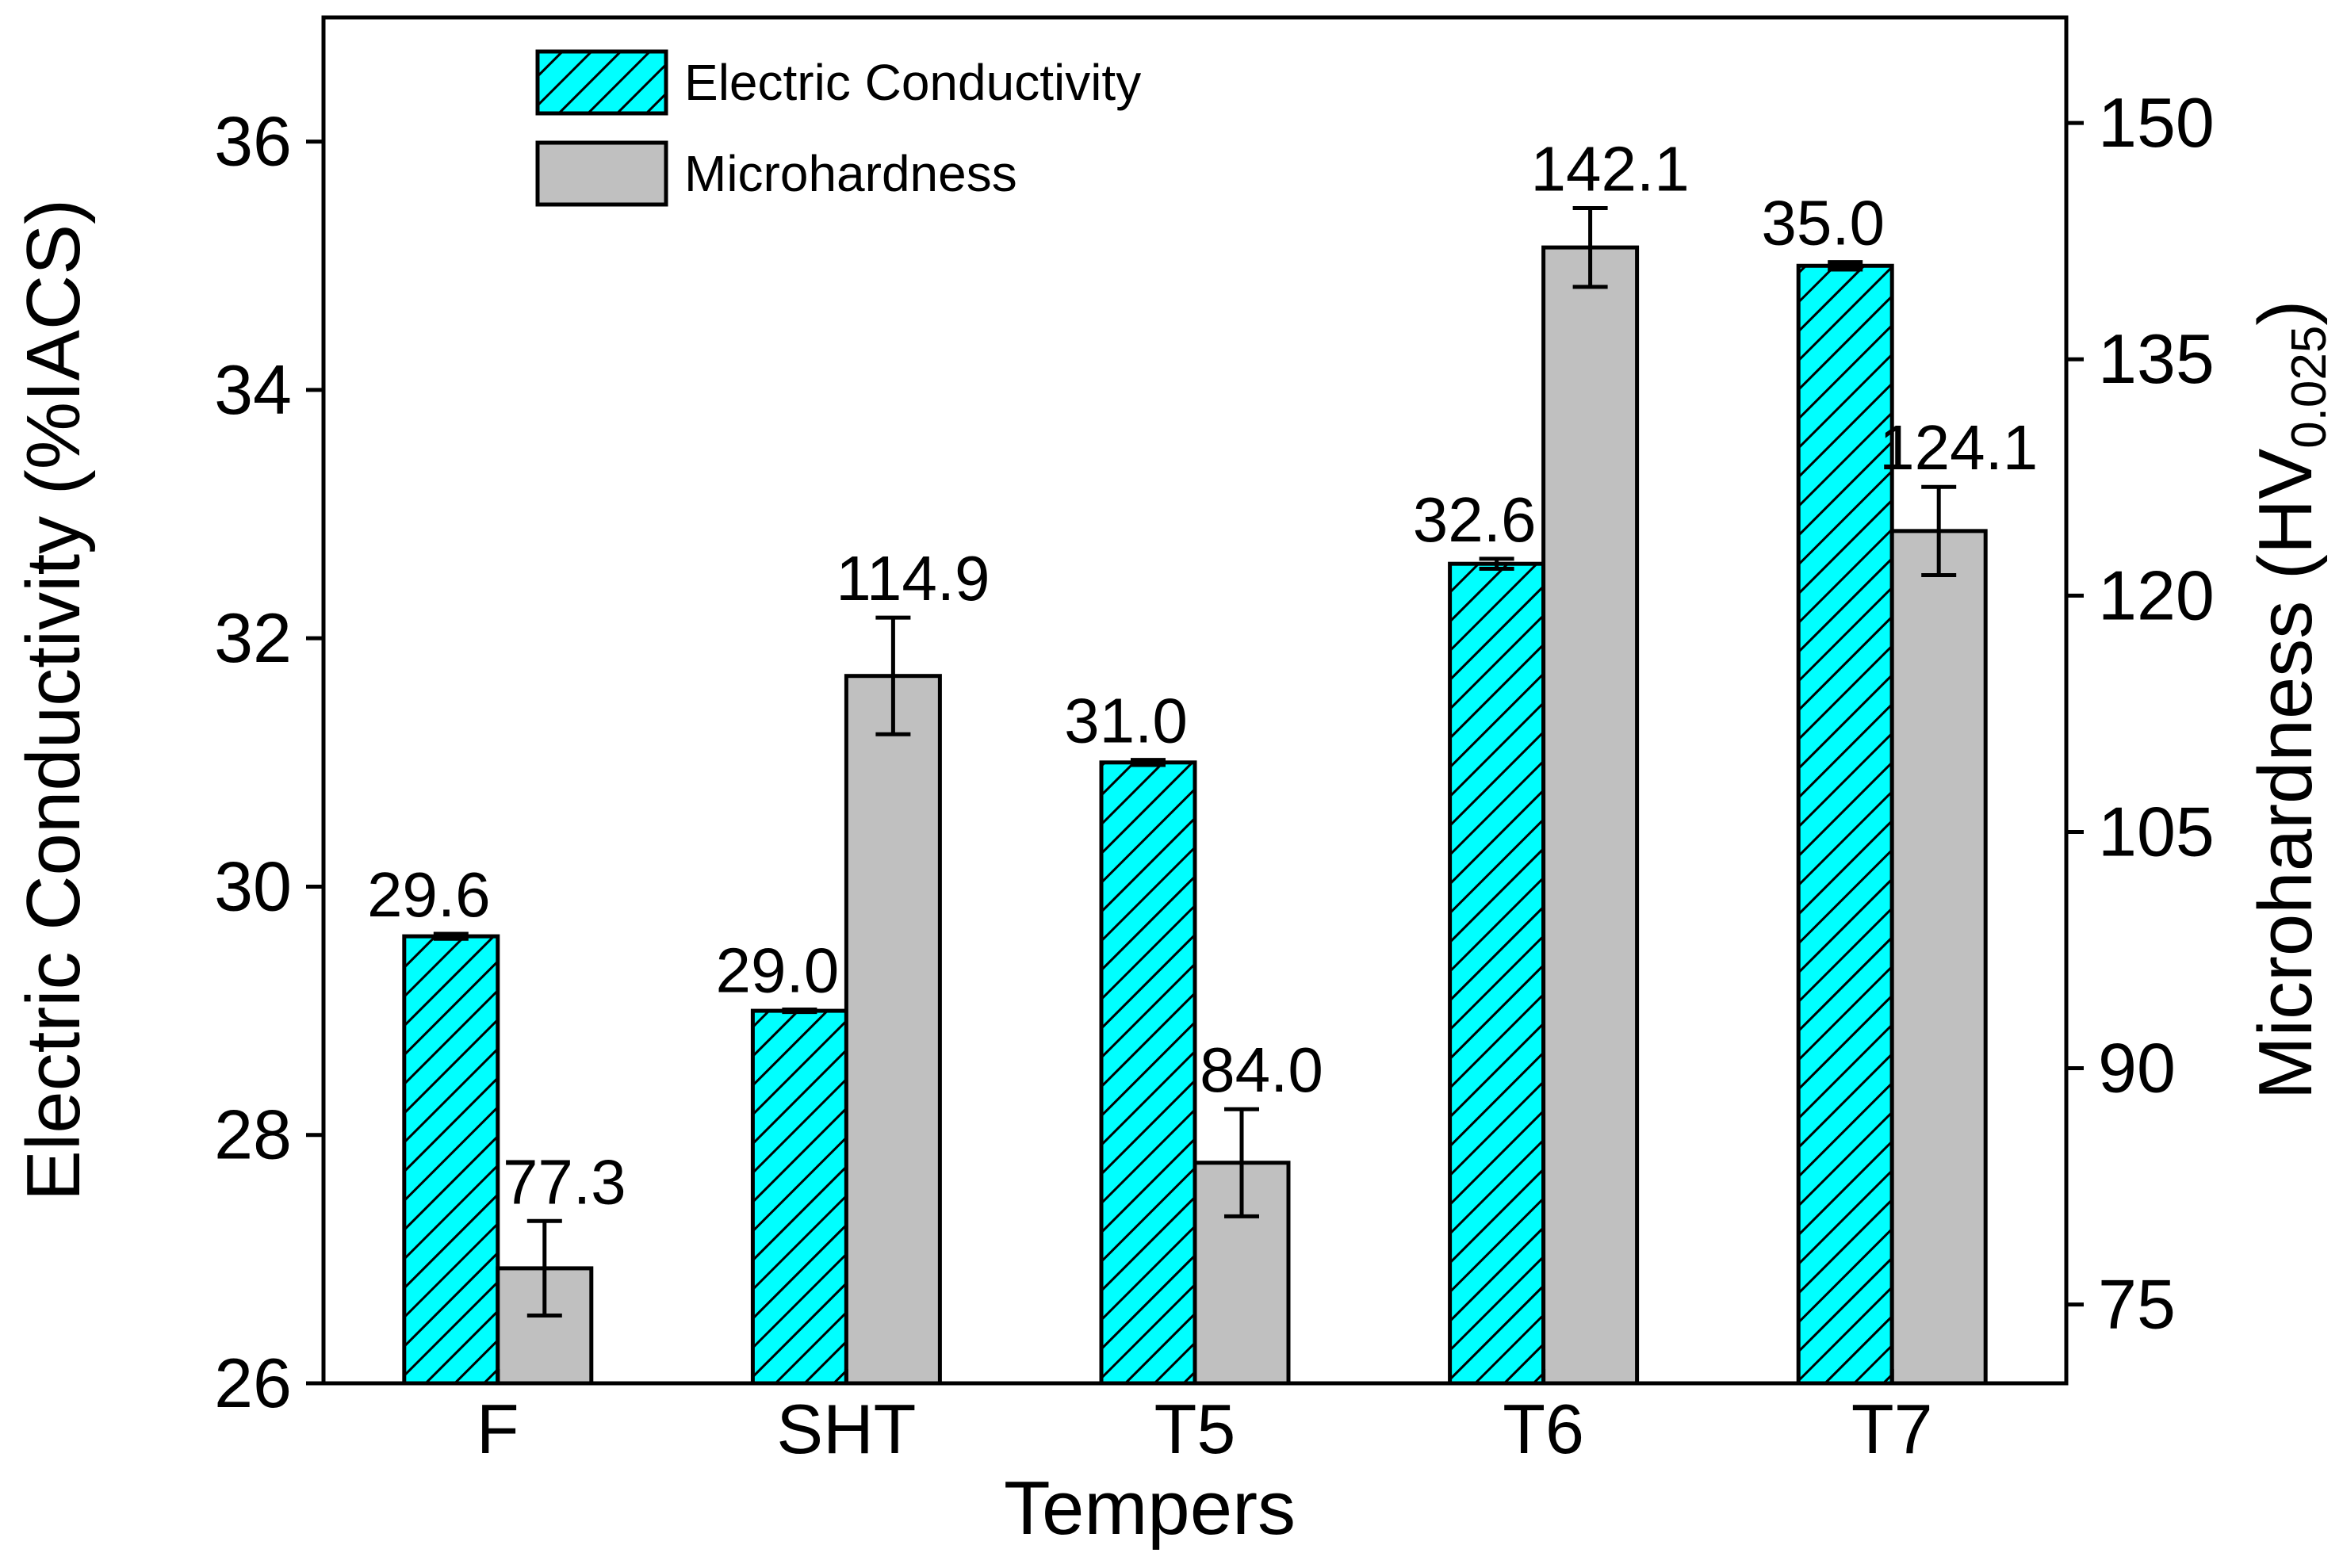 This screenshot has height=1568, width=2343. I want to click on error-bar-conductivity-sht, so click(800, 1011).